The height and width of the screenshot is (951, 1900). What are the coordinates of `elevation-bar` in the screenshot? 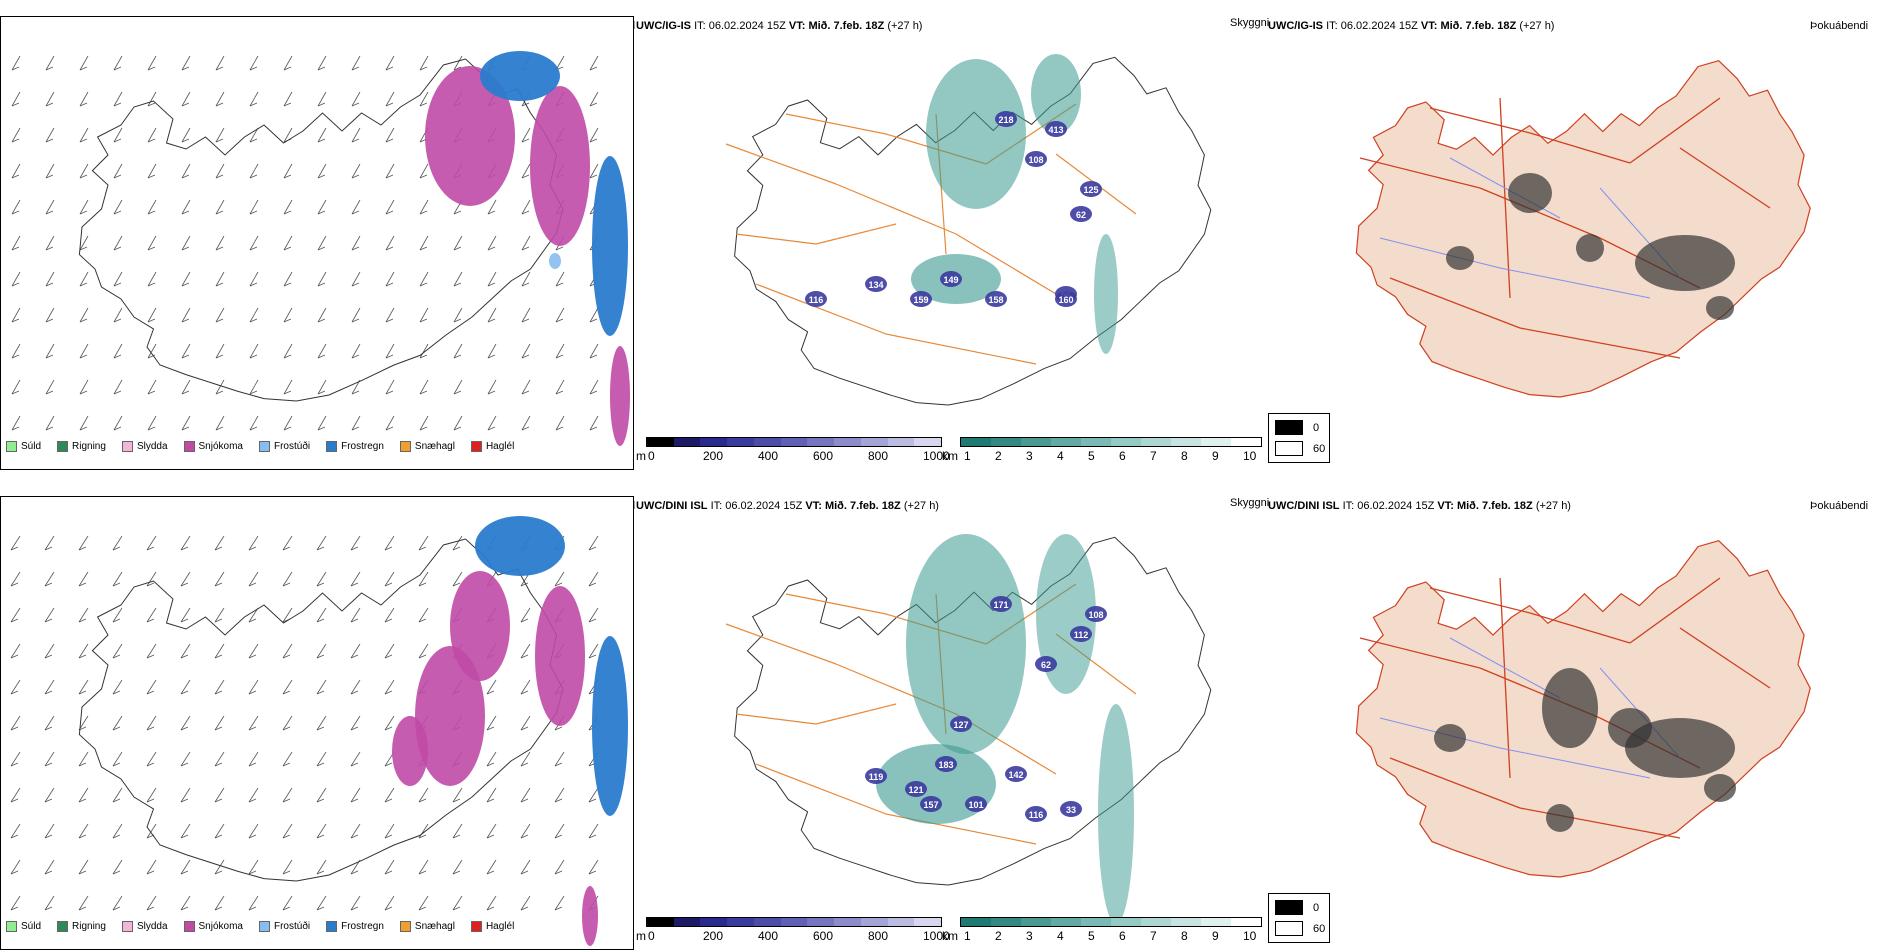 It's located at (794, 442).